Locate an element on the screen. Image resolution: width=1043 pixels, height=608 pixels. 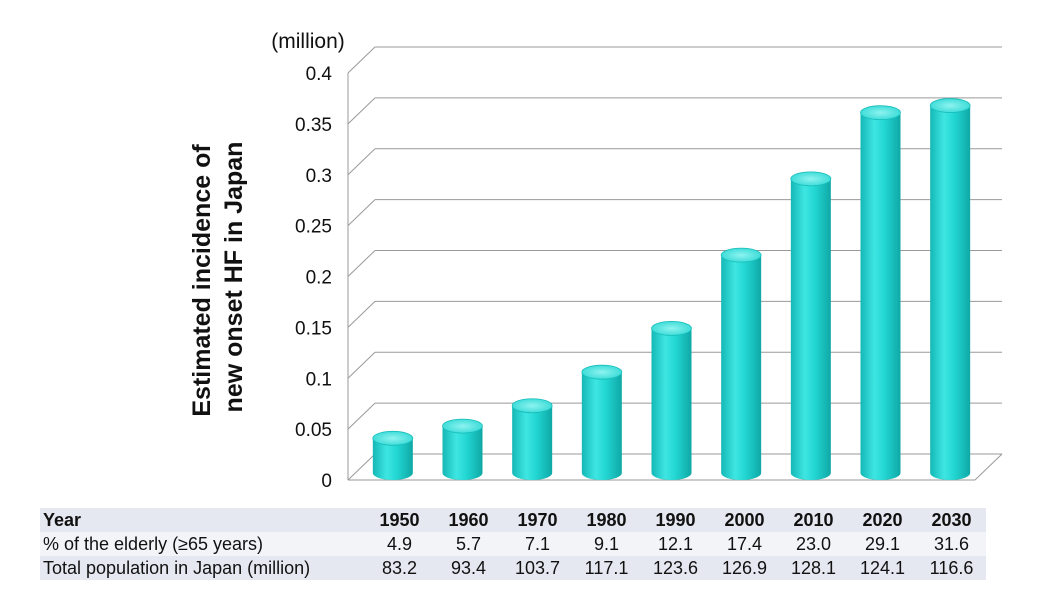
table-cell: 1960 is located at coordinates (468, 520).